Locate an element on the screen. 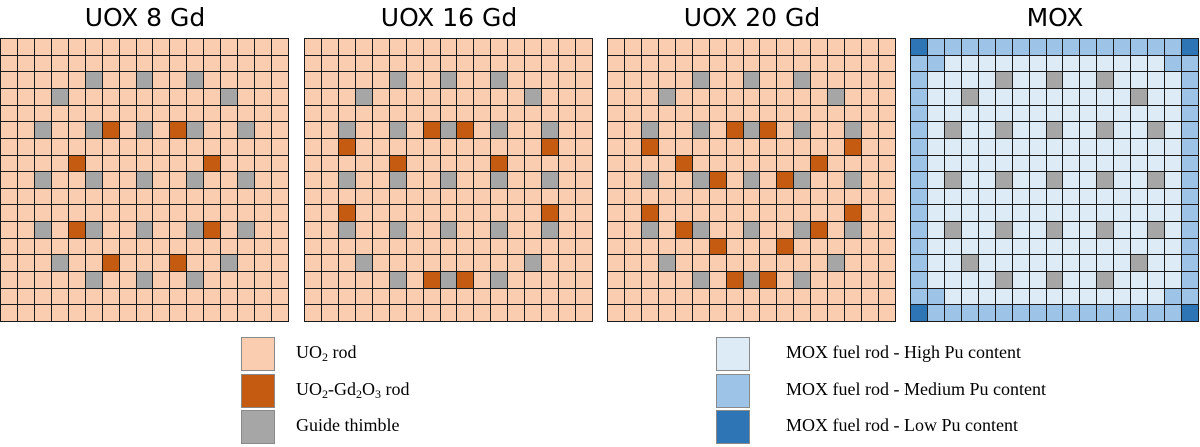 This screenshot has height=447, width=1200. legend-swatch-mox-low is located at coordinates (733, 427).